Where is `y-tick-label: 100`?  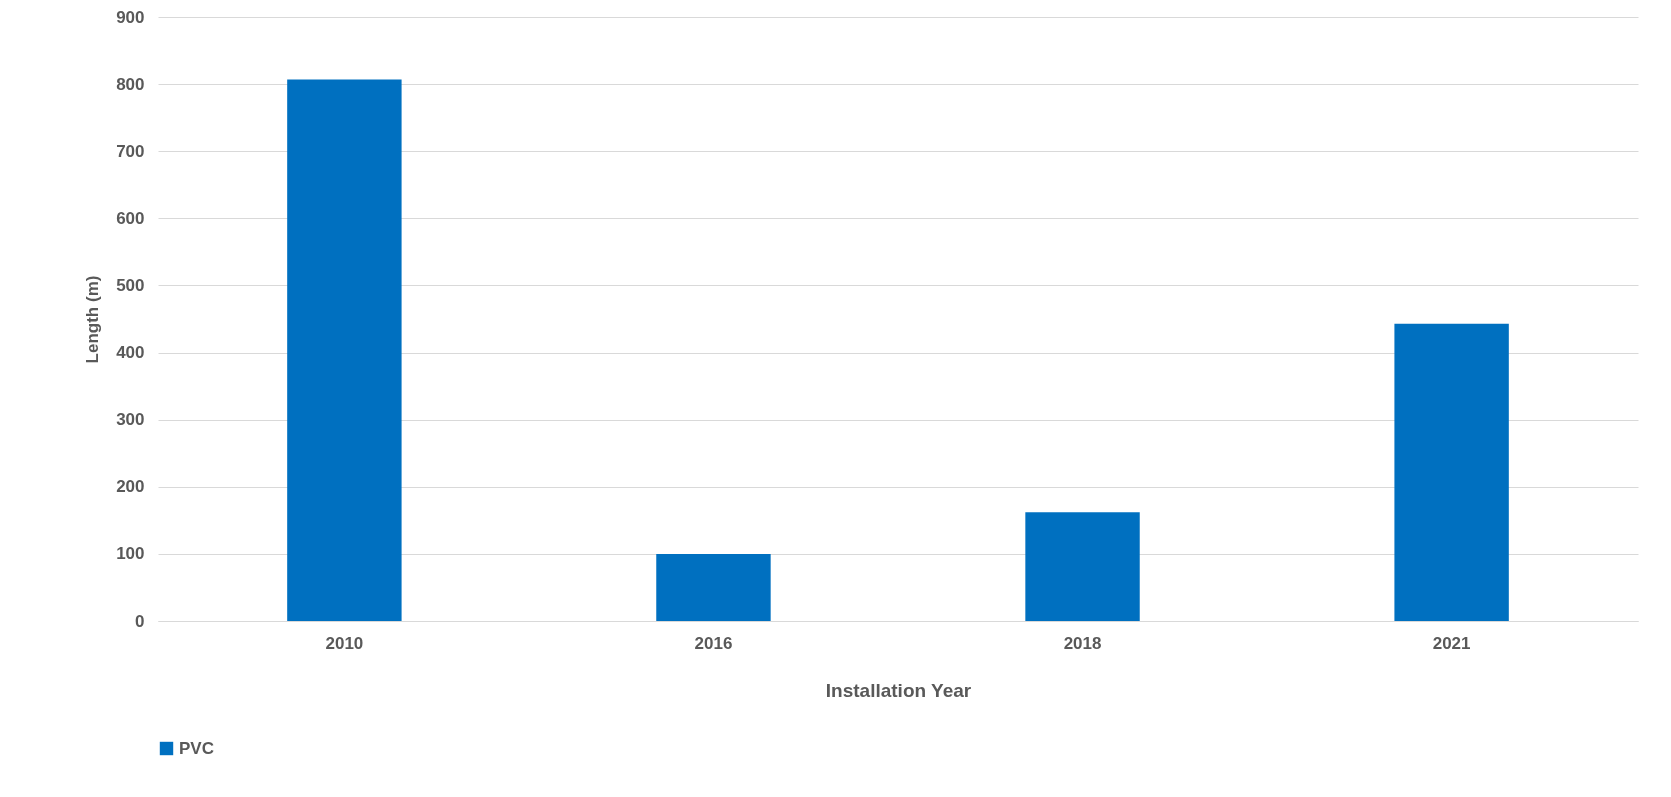
y-tick-label: 100 is located at coordinates (130, 554).